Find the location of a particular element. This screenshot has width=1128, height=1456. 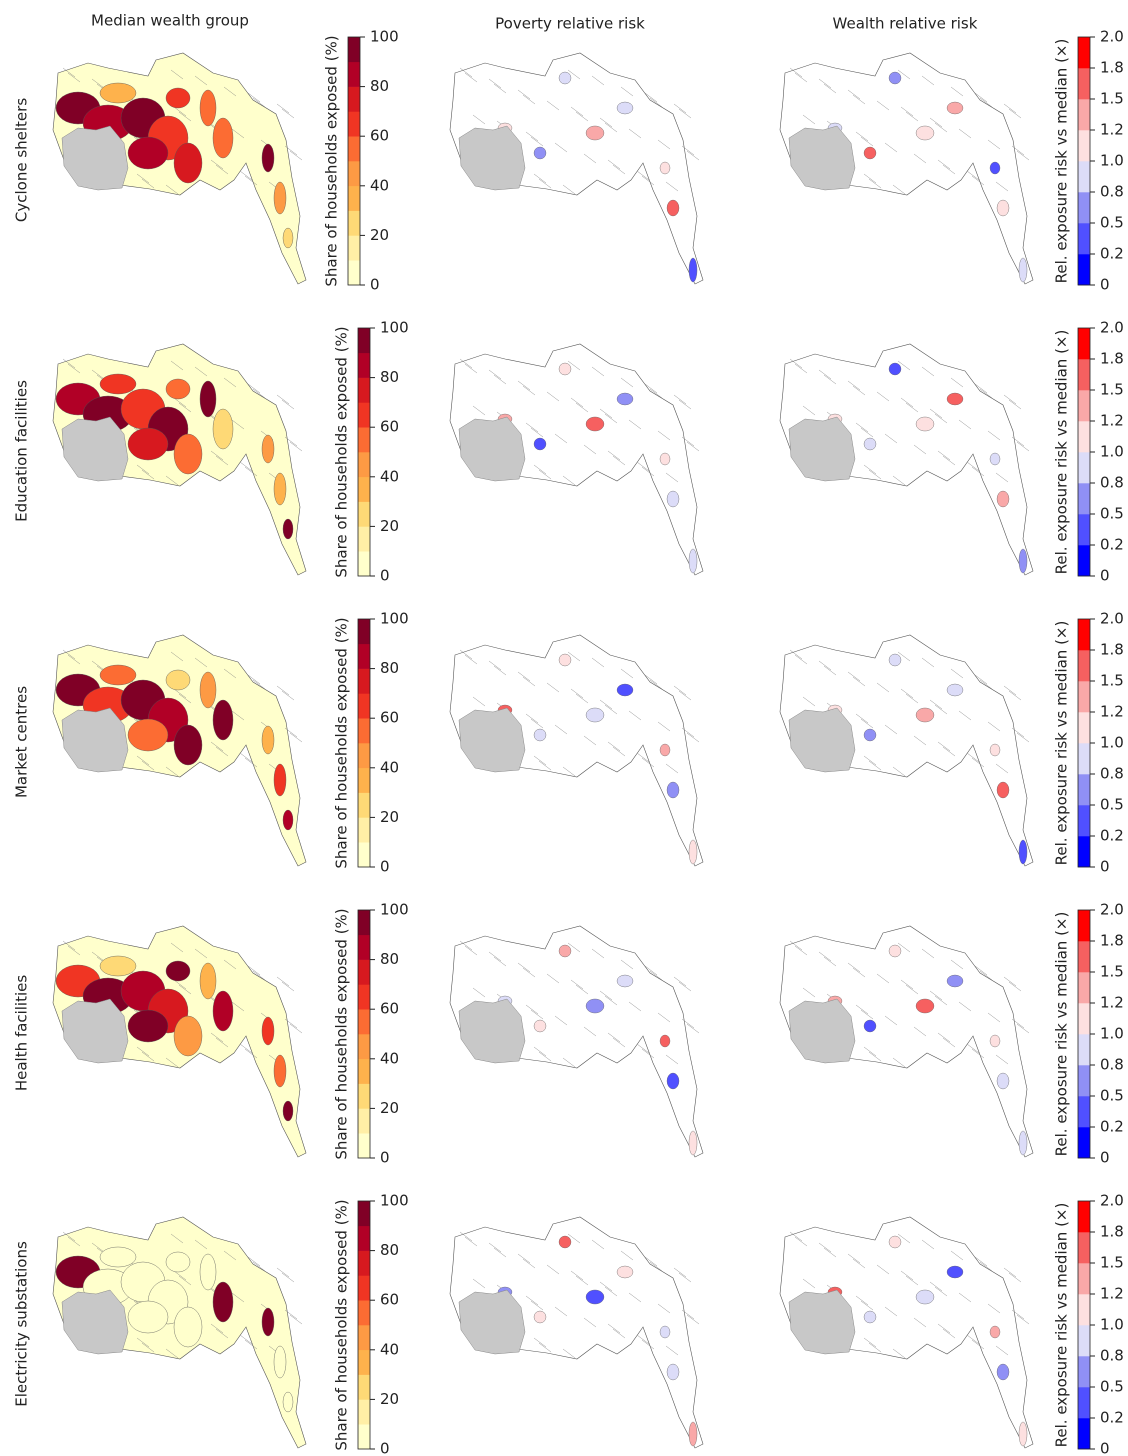

map-outline is located at coordinates (906, 750).